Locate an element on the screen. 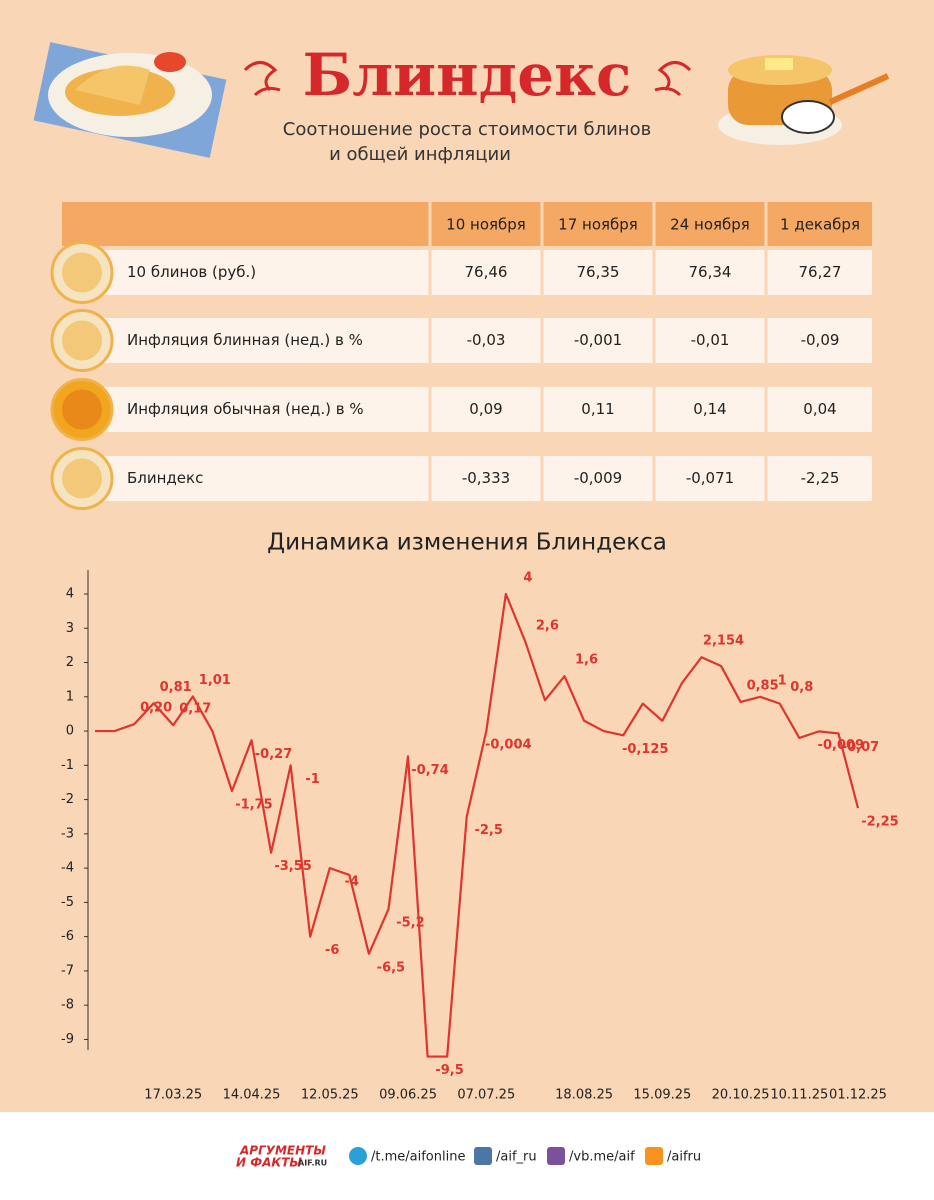  y-tick-label: 3 is located at coordinates (70, 628).